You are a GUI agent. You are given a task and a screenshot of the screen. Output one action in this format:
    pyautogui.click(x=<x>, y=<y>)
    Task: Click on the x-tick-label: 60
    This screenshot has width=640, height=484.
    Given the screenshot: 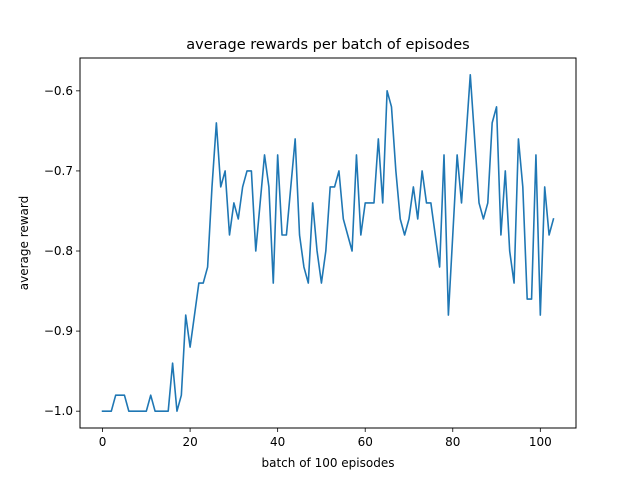 What is the action you would take?
    pyautogui.click(x=365, y=442)
    